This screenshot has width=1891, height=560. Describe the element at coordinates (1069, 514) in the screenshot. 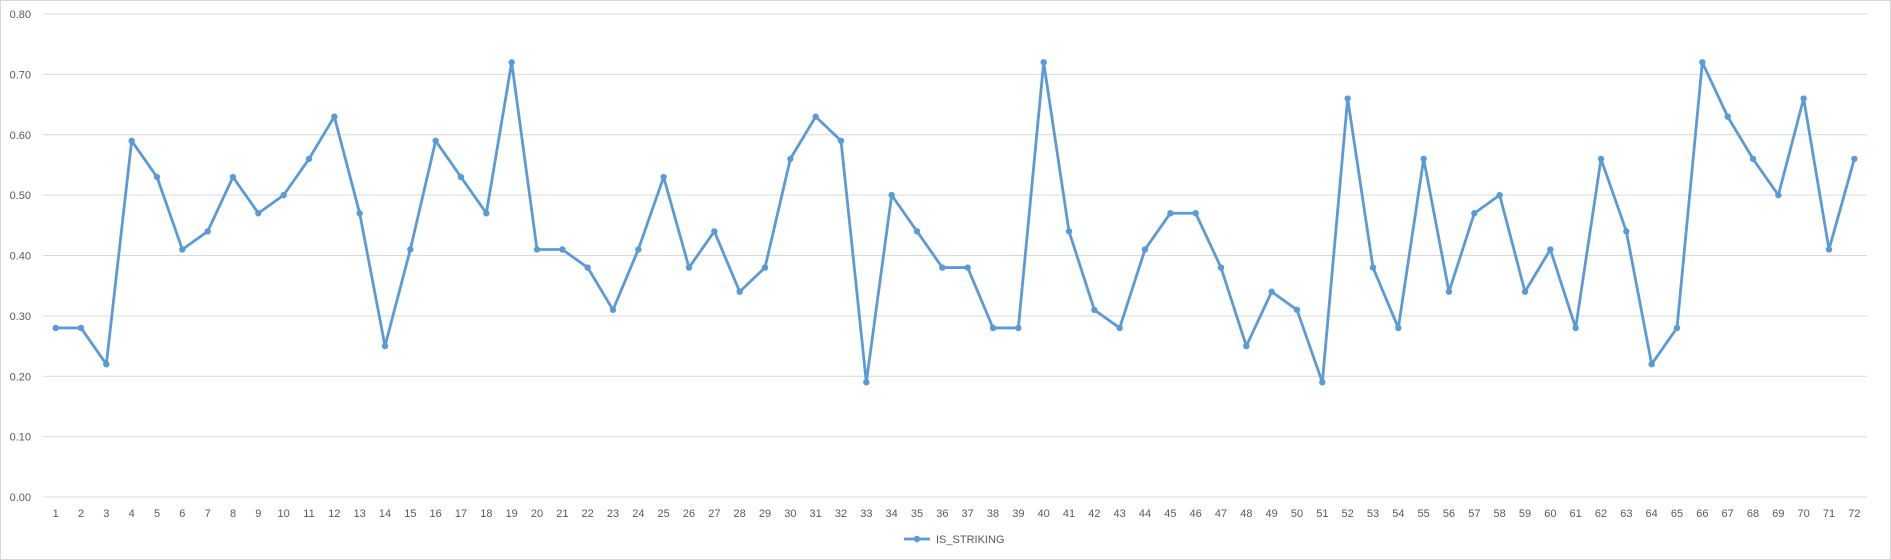

I see `x-tick-label: 41` at that location.